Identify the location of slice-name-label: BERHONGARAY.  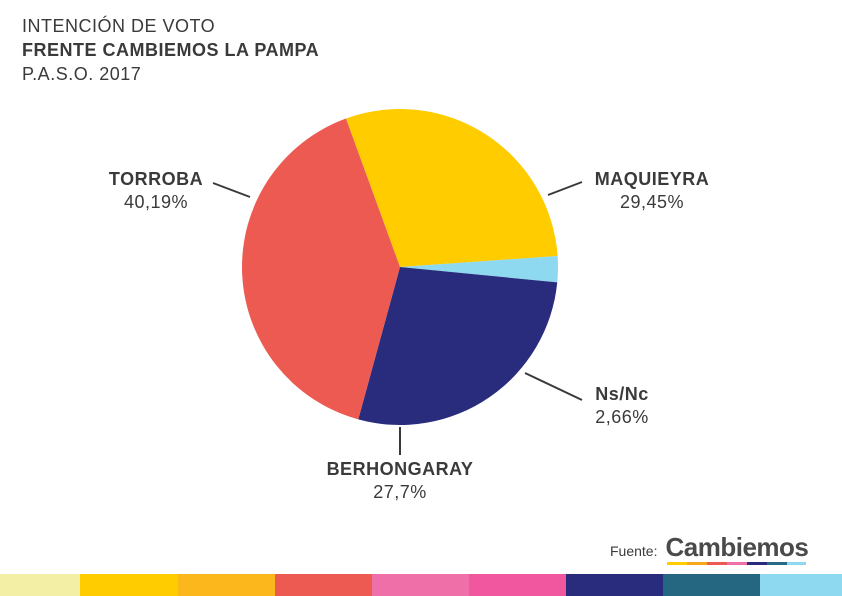
(400, 469).